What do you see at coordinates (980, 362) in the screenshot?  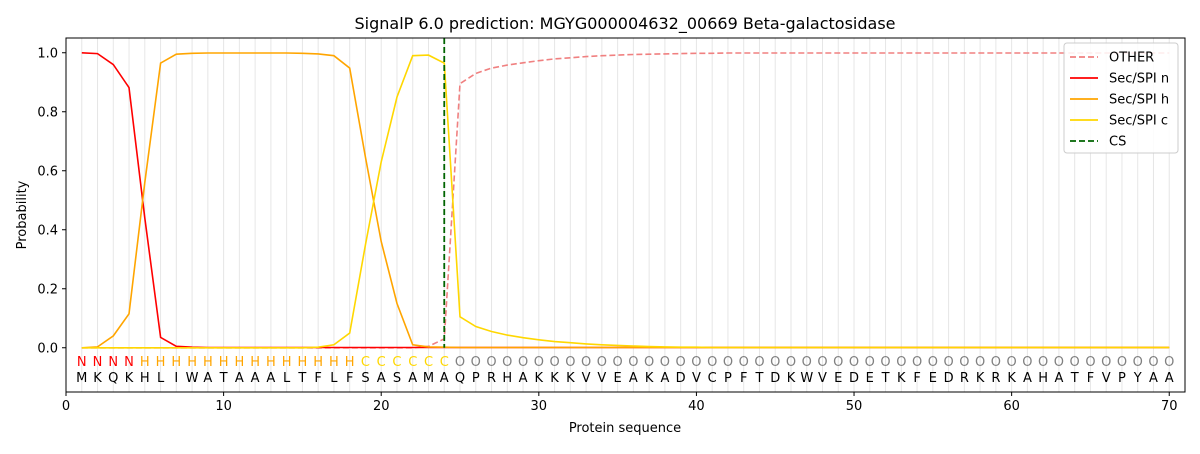 I see `region-label-58: O` at bounding box center [980, 362].